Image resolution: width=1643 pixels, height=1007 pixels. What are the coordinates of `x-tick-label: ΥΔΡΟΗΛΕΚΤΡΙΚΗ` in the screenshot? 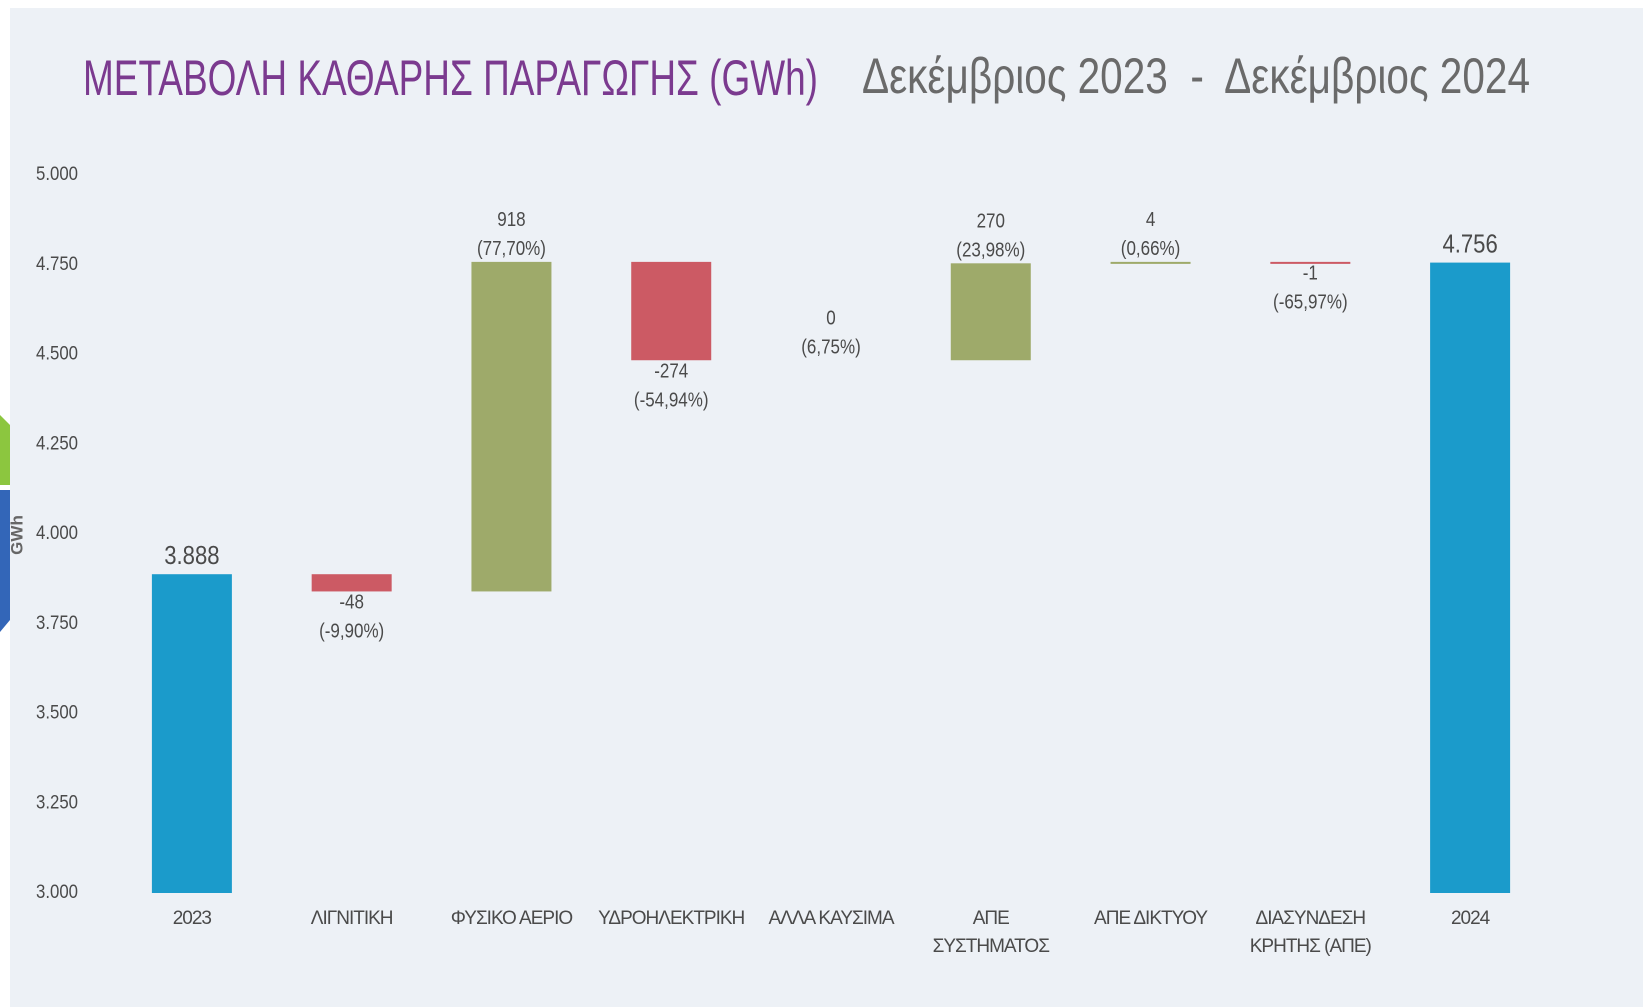 It's located at (671, 918).